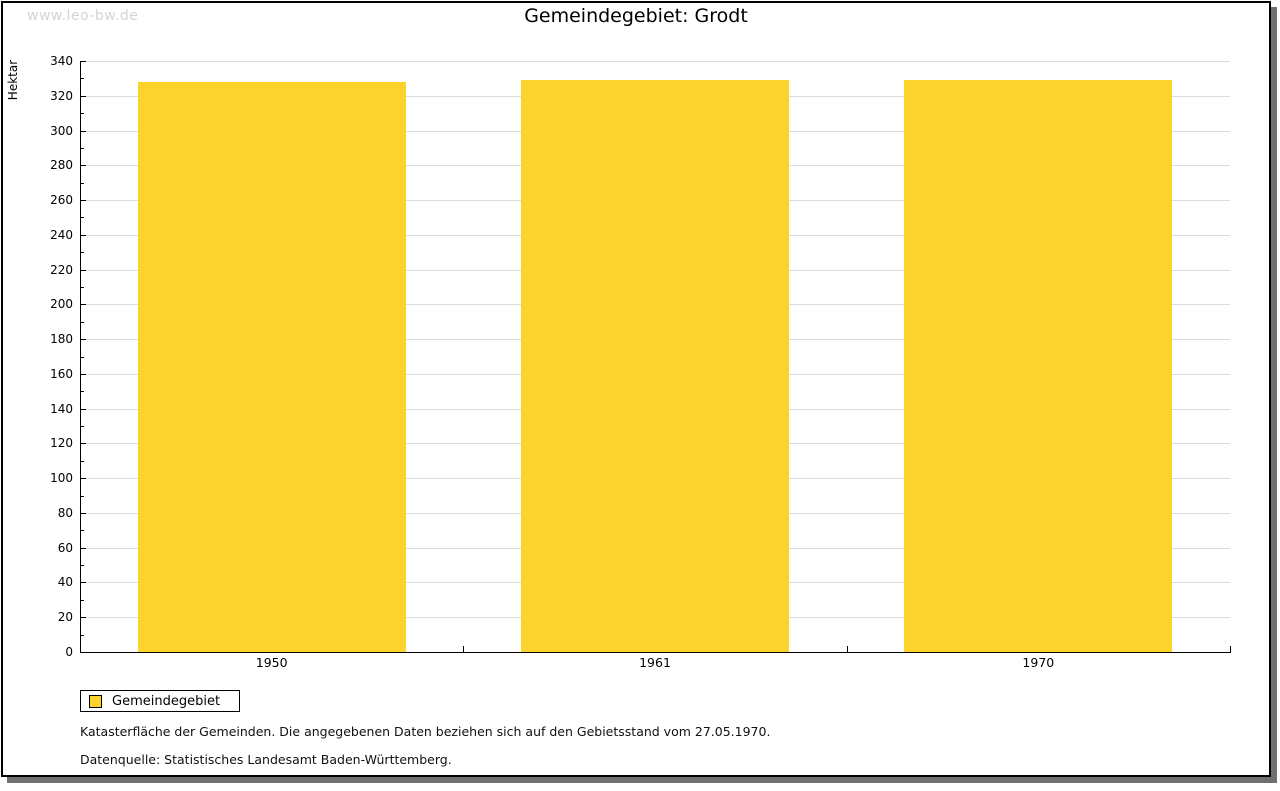 The height and width of the screenshot is (791, 1280). Describe the element at coordinates (69, 652) in the screenshot. I see `y-tick-label: 0` at that location.